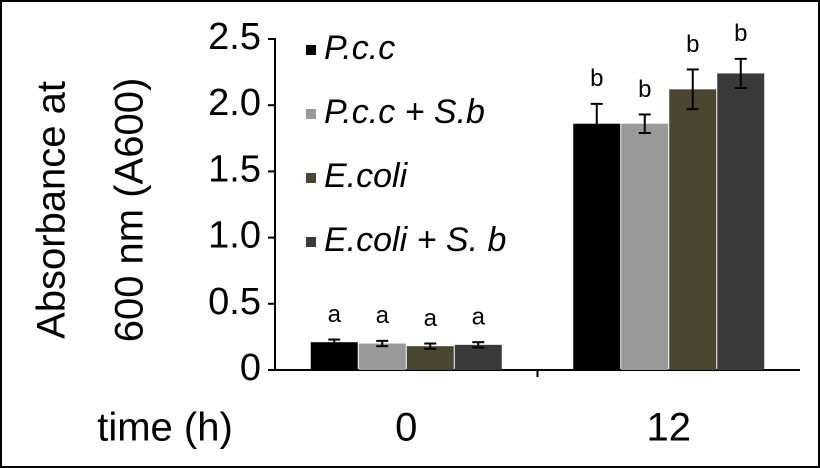 Image resolution: width=820 pixels, height=468 pixels. Describe the element at coordinates (669, 428) in the screenshot. I see `x-tick-label: 12` at that location.